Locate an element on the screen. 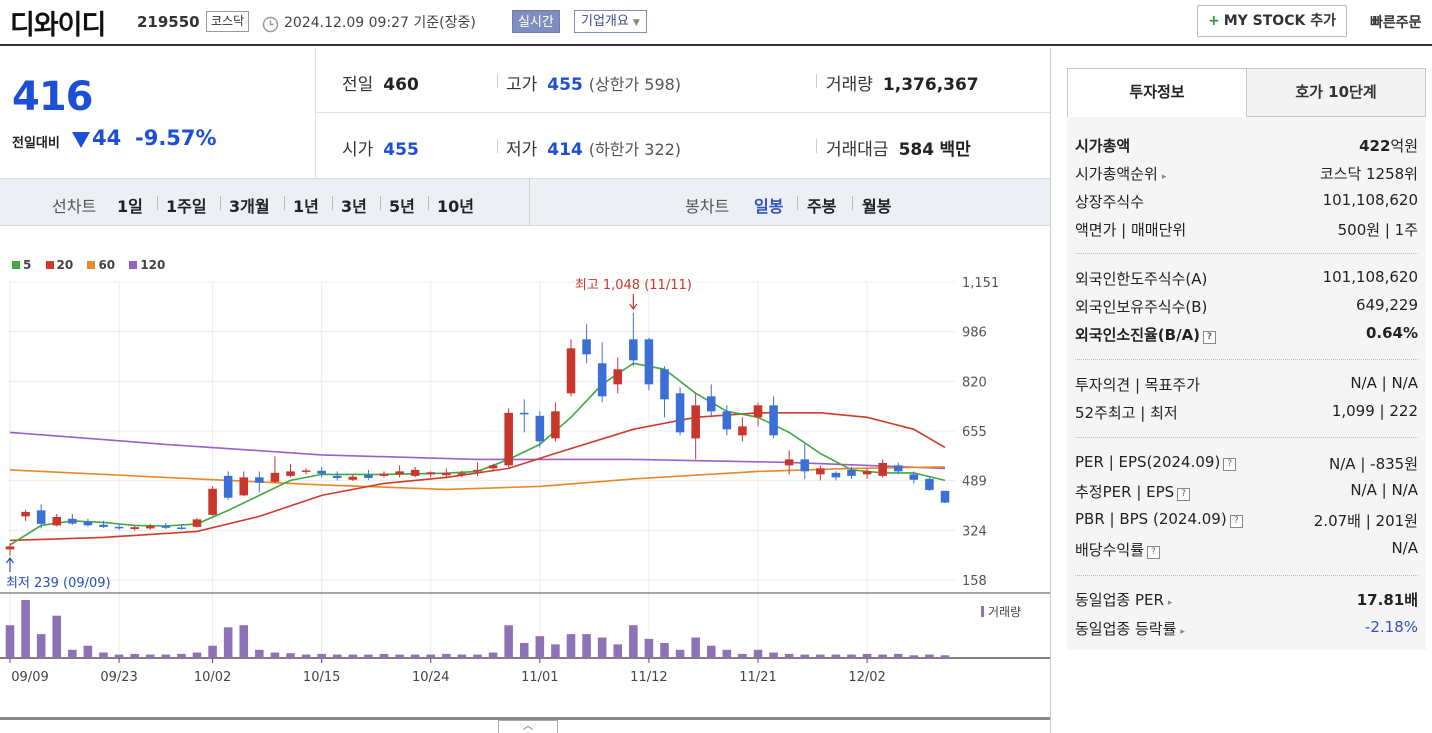  legend-ma120: 120 is located at coordinates (147, 265).